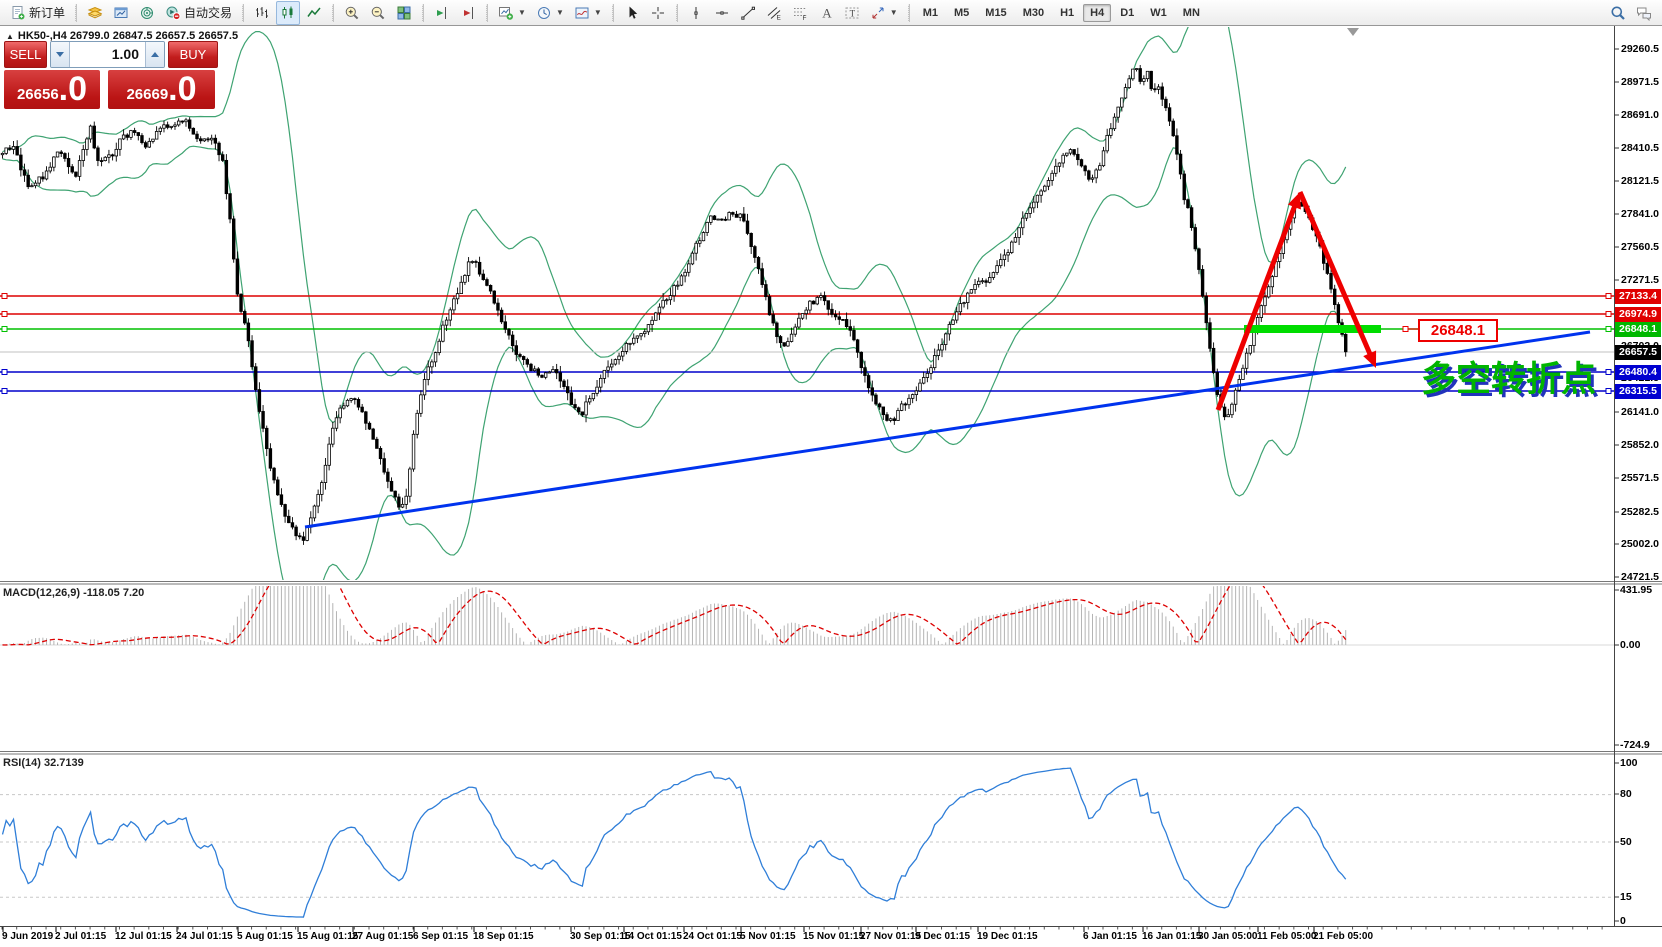 This screenshot has width=1662, height=947. I want to click on chart-shift-button, so click(442, 13).